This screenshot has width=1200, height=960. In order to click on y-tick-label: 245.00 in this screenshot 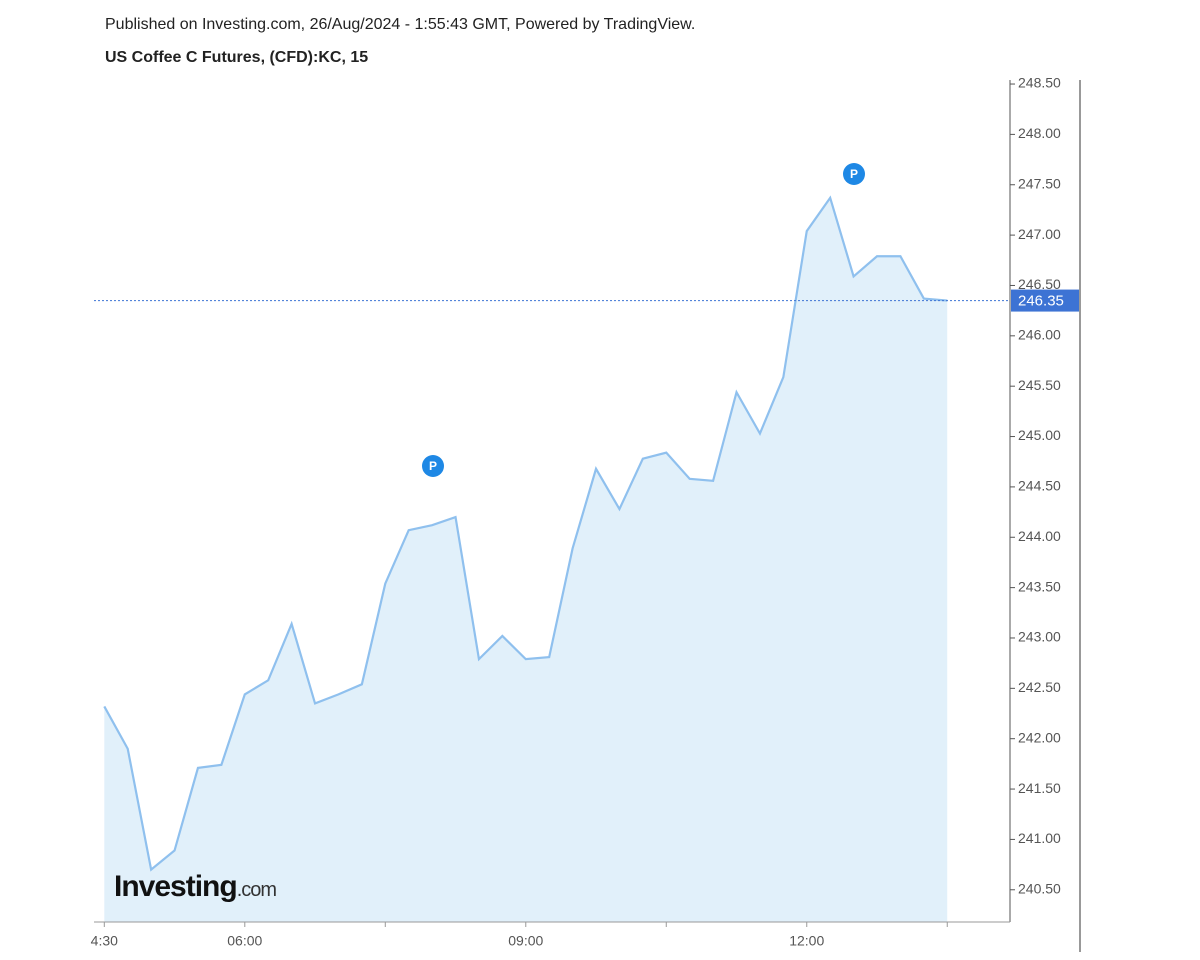, I will do `click(1039, 435)`.